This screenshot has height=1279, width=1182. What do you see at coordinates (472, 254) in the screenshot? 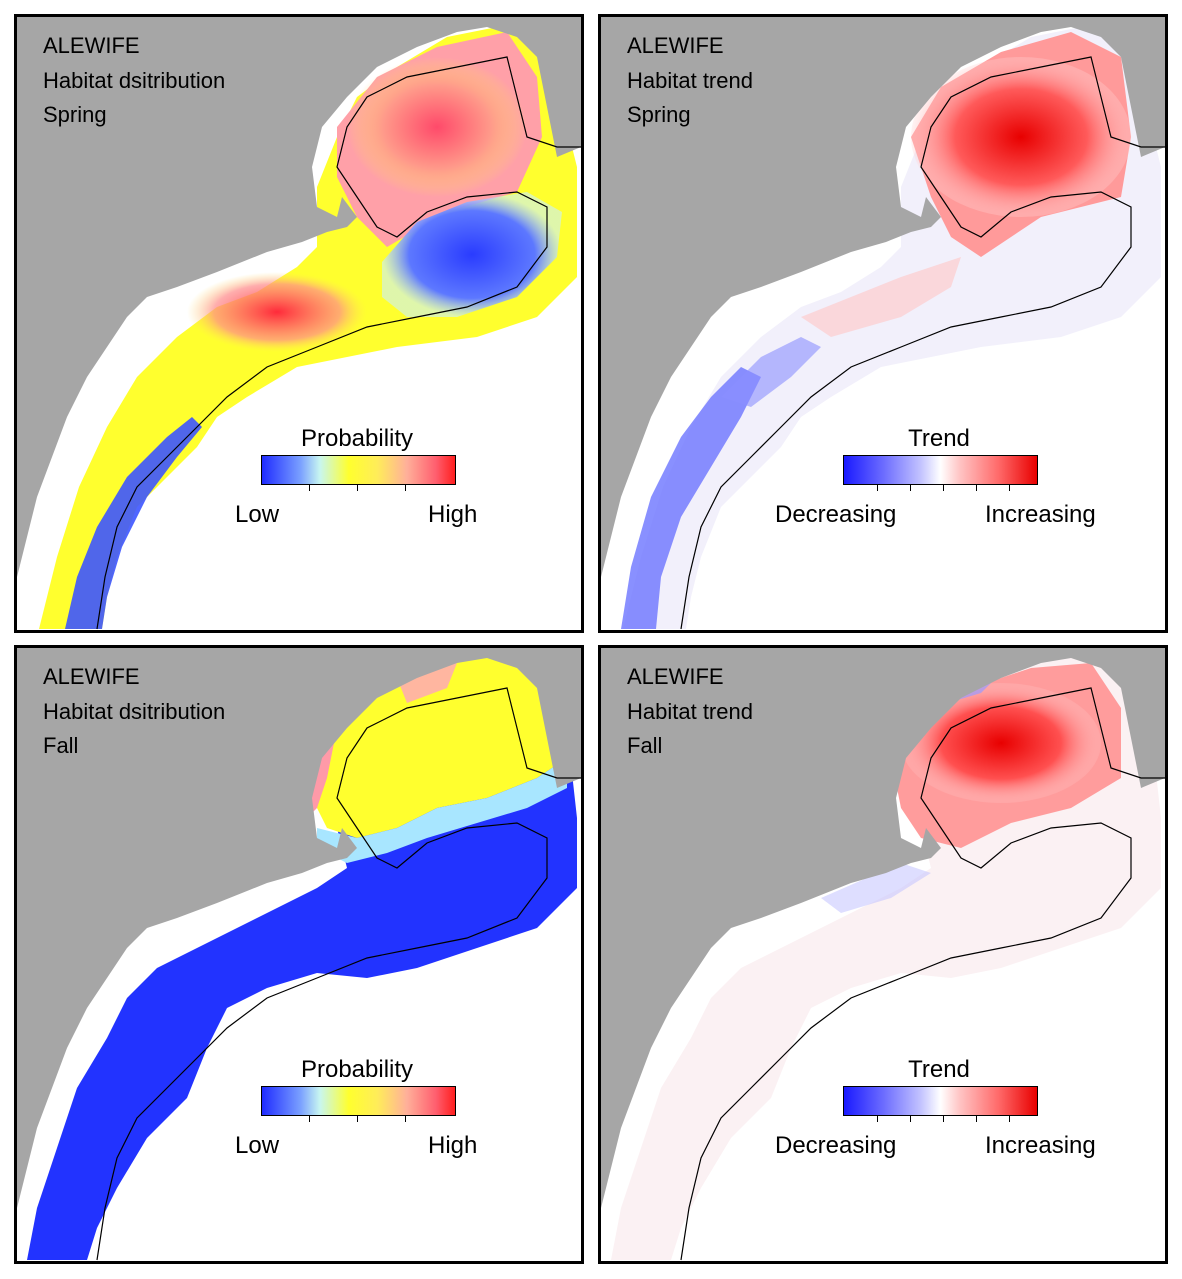
I see `habitat-low-georges` at bounding box center [472, 254].